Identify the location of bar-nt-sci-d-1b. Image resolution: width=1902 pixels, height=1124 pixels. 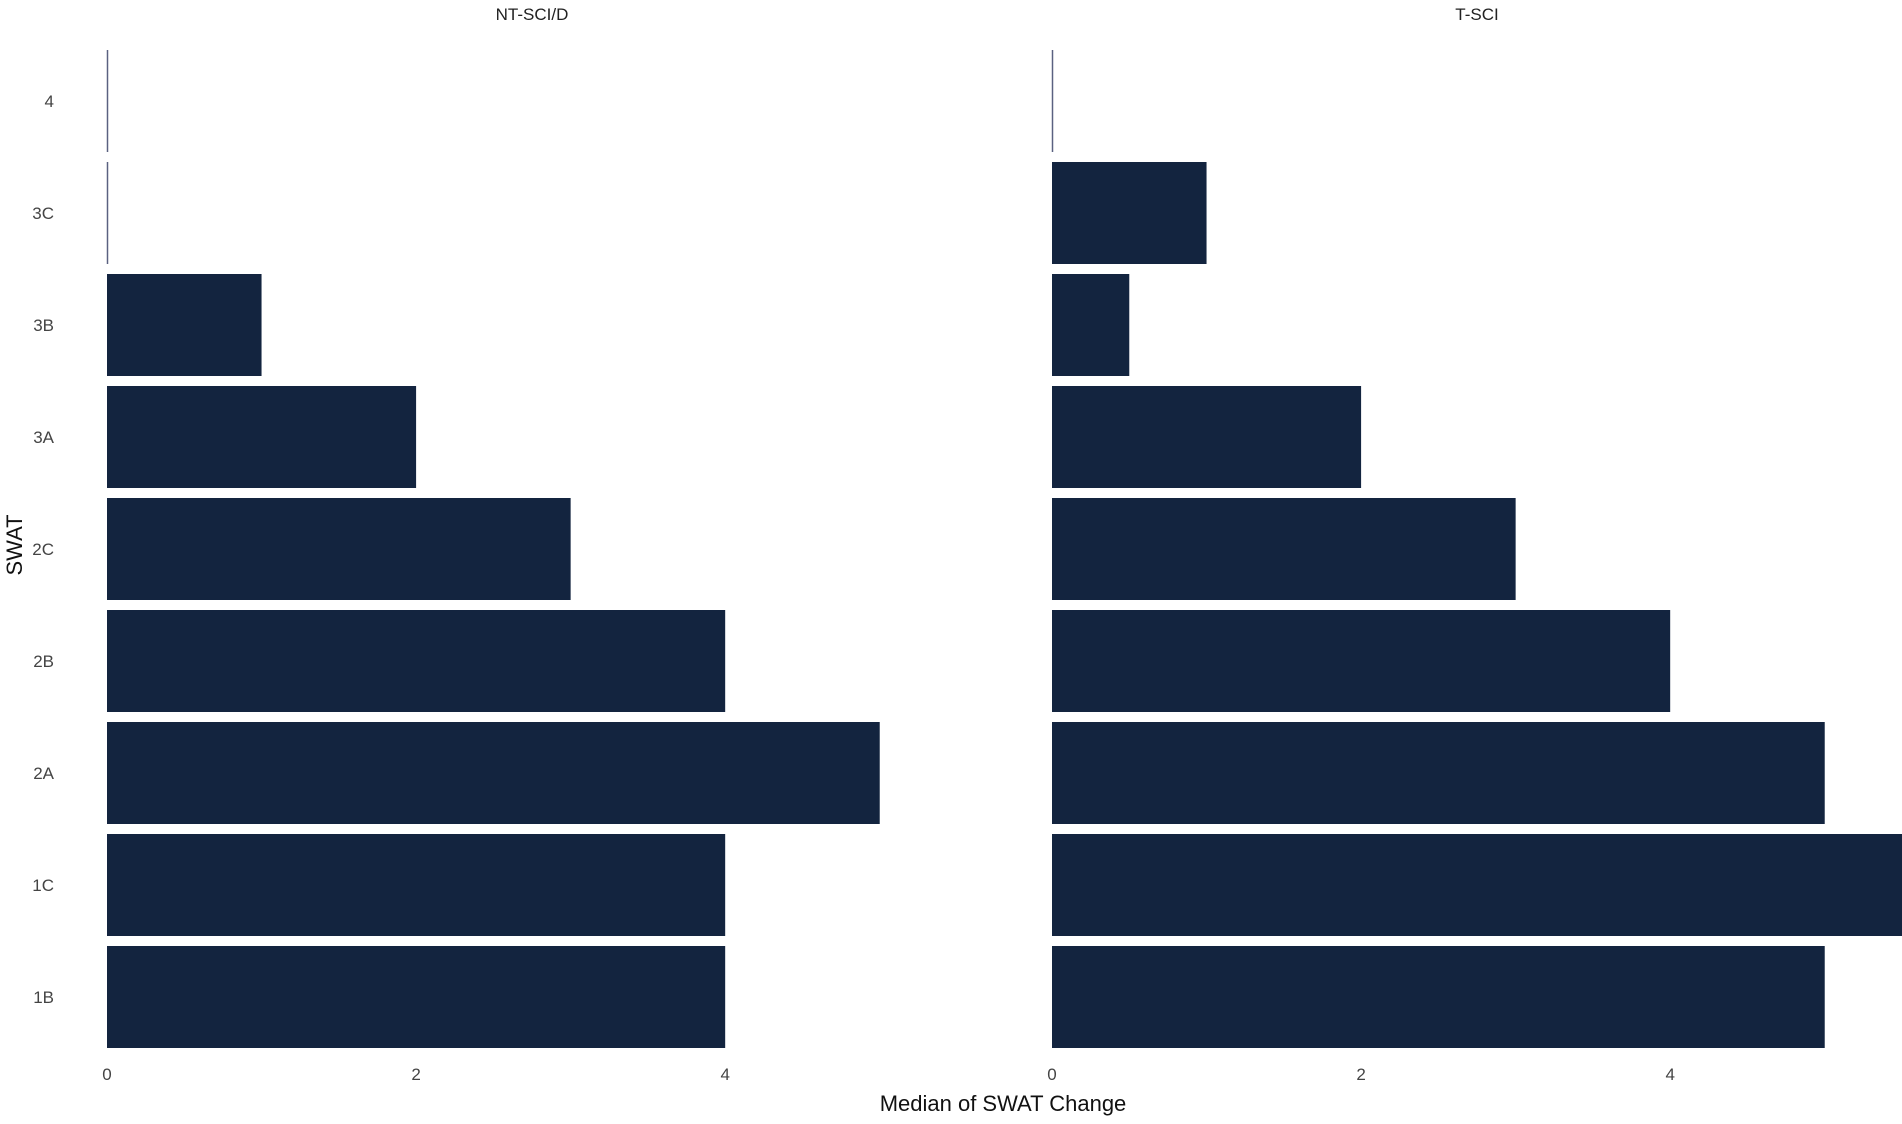
(416, 997).